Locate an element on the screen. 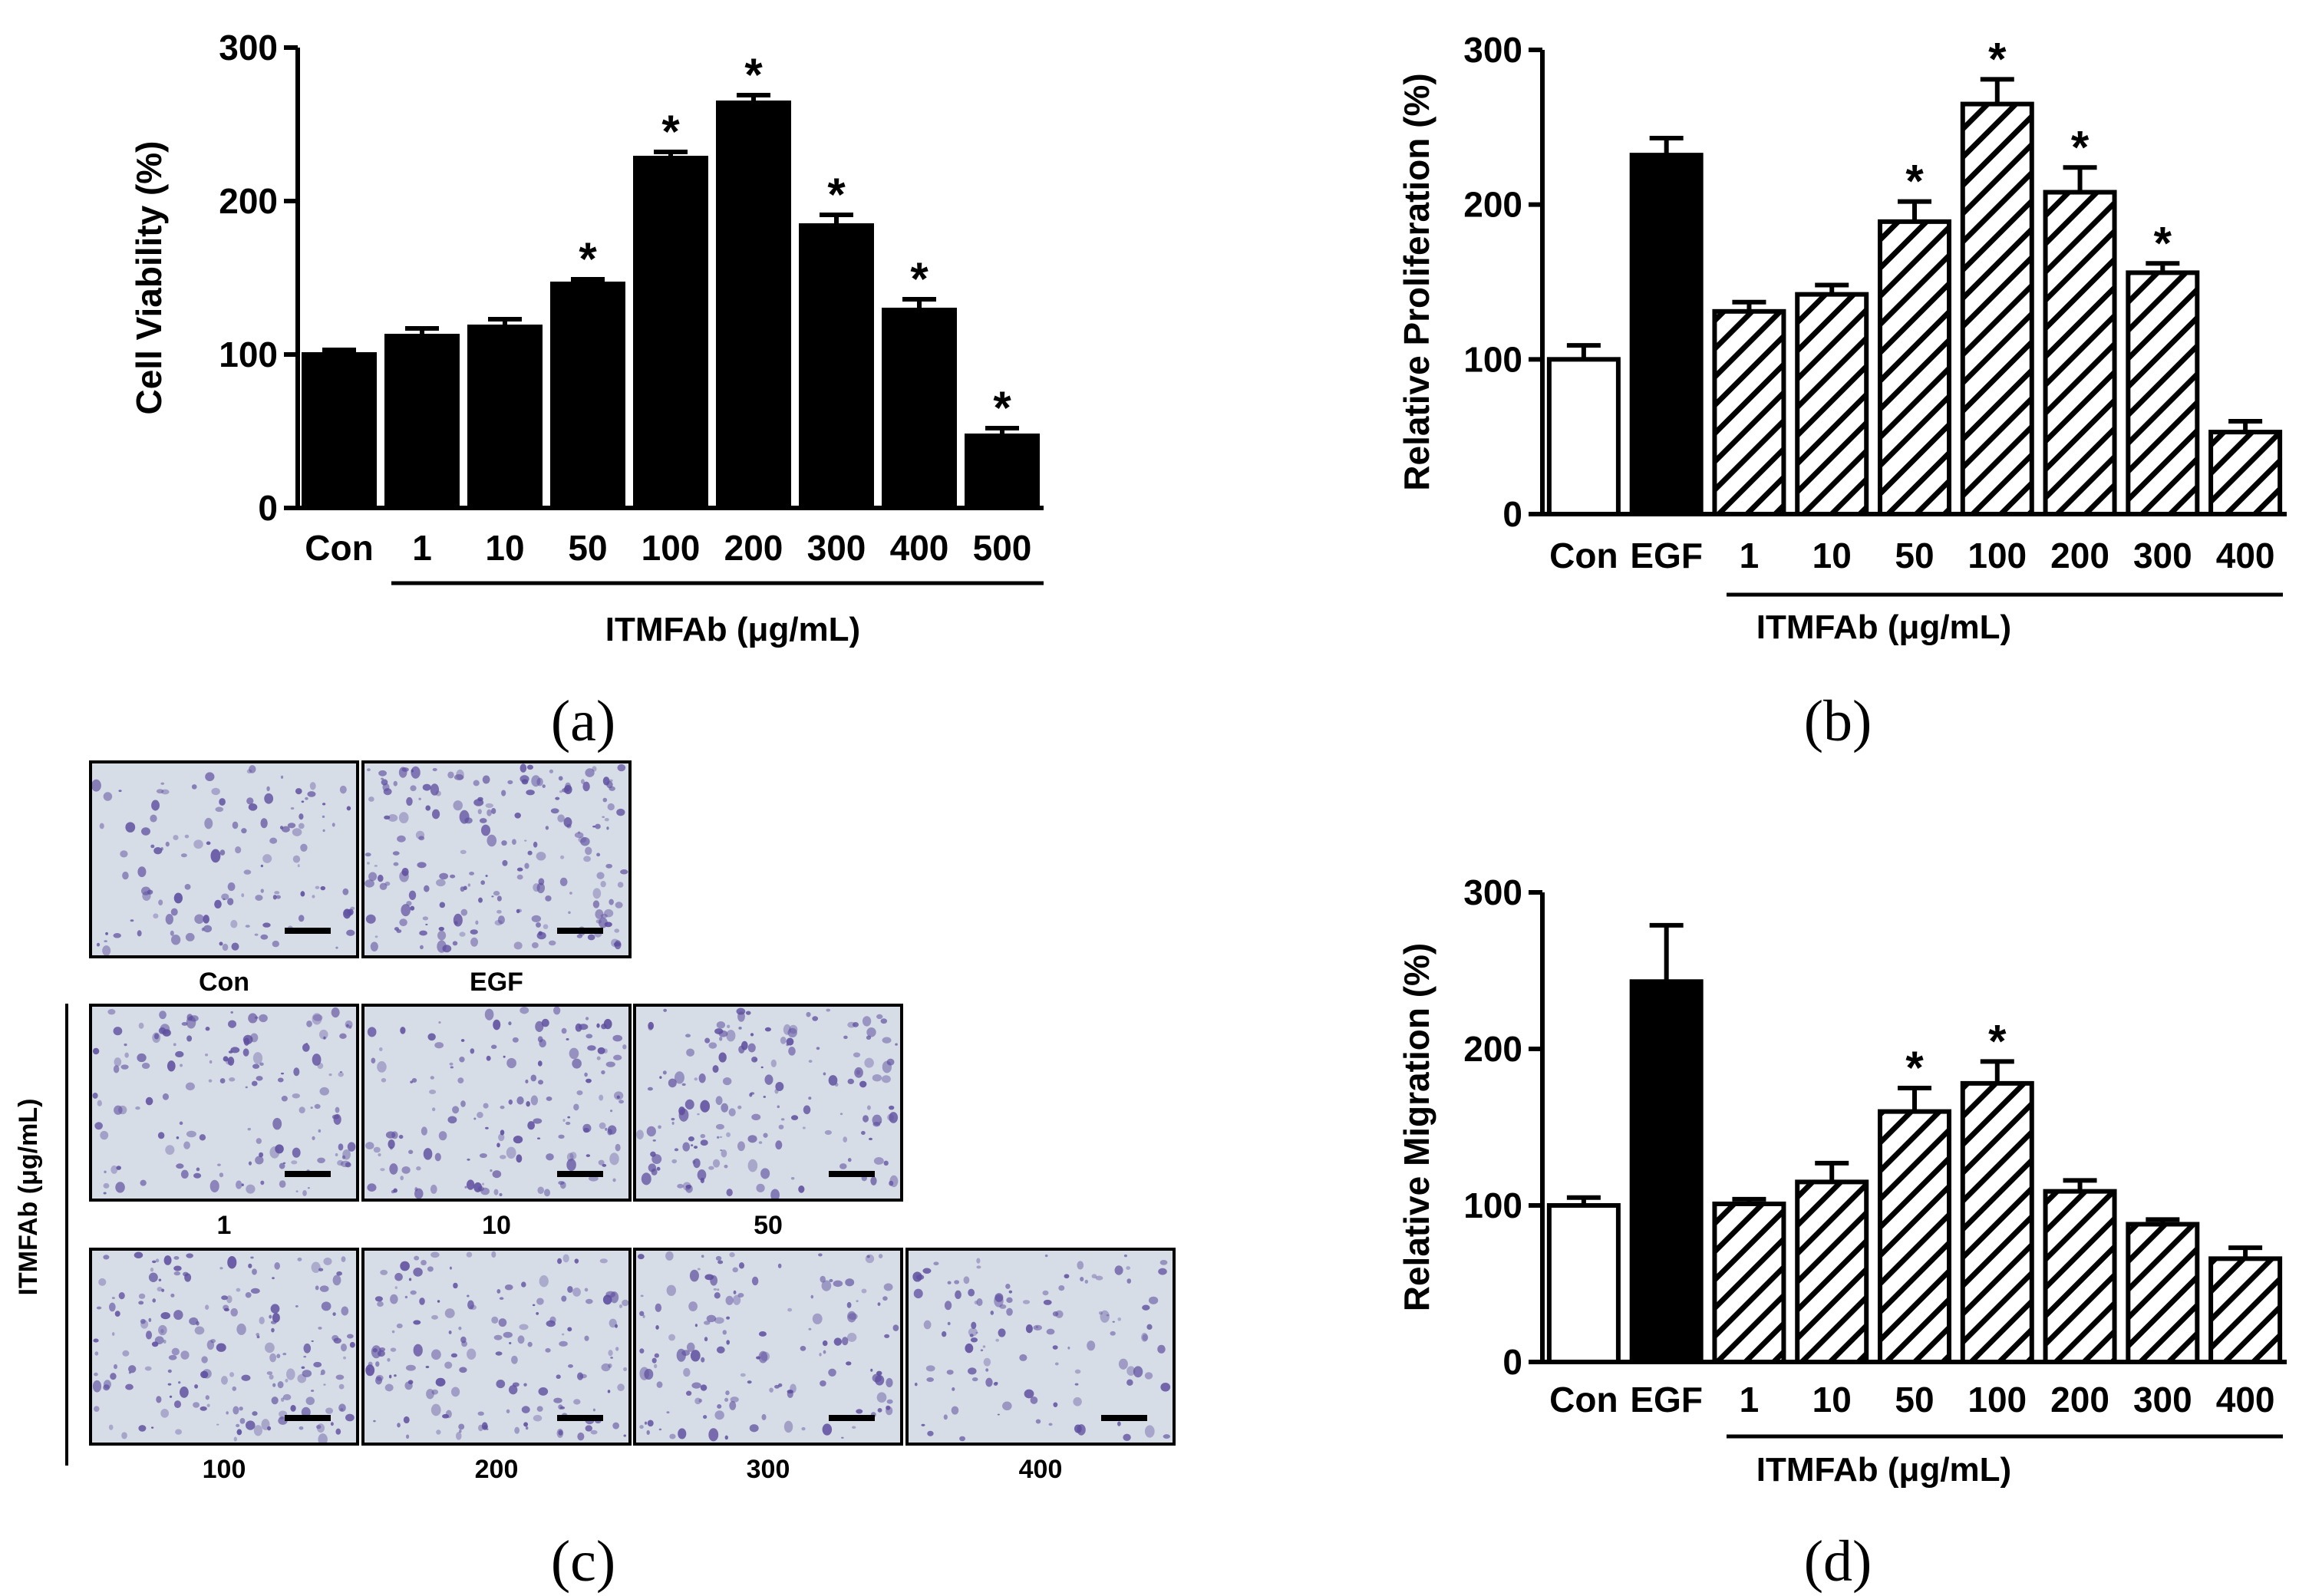  x-category-label: 10 is located at coordinates (1832, 1400).